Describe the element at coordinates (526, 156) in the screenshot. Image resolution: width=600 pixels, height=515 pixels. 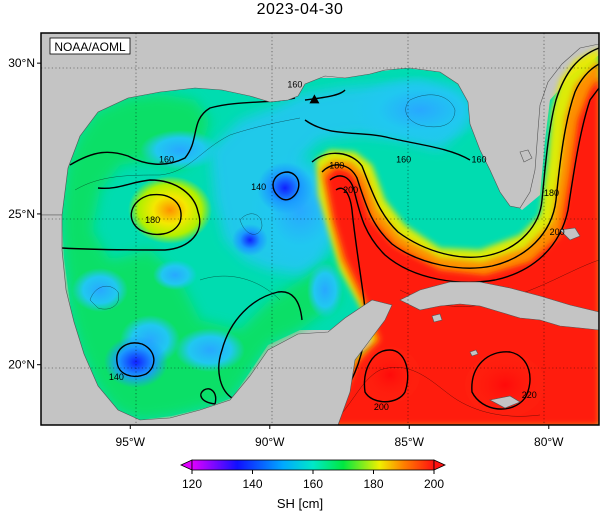
I see `dry-tortugas` at that location.